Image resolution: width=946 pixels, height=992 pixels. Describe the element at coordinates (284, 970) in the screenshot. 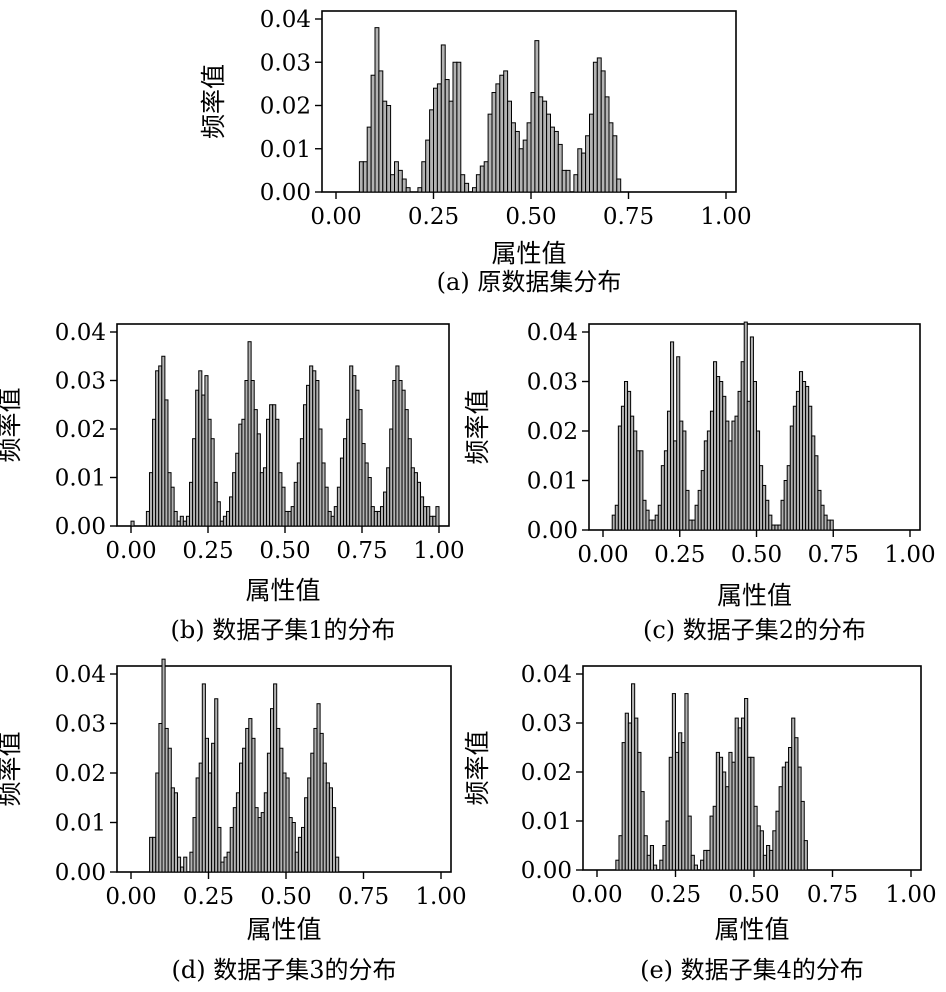

I see `panel-caption: (d) 数据子集3的分布` at that location.